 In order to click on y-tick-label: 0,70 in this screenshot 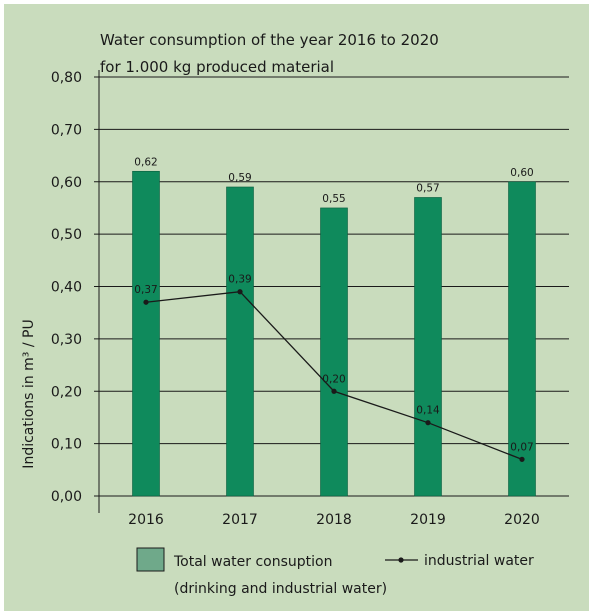, I will do `click(66, 130)`.